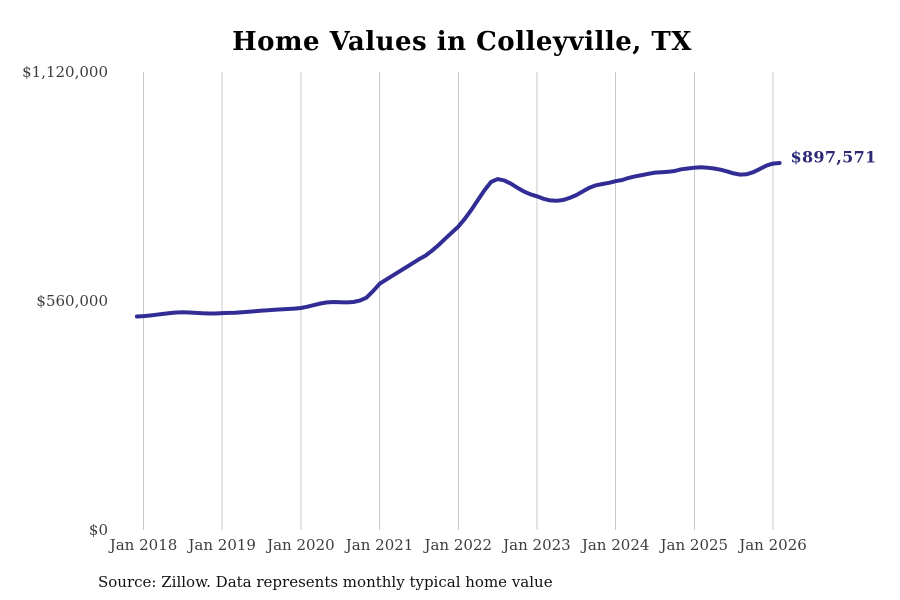 Image resolution: width=900 pixels, height=600 pixels. What do you see at coordinates (462, 42) in the screenshot?
I see `chart-title: Home Values in Colleyville, TX` at bounding box center [462, 42].